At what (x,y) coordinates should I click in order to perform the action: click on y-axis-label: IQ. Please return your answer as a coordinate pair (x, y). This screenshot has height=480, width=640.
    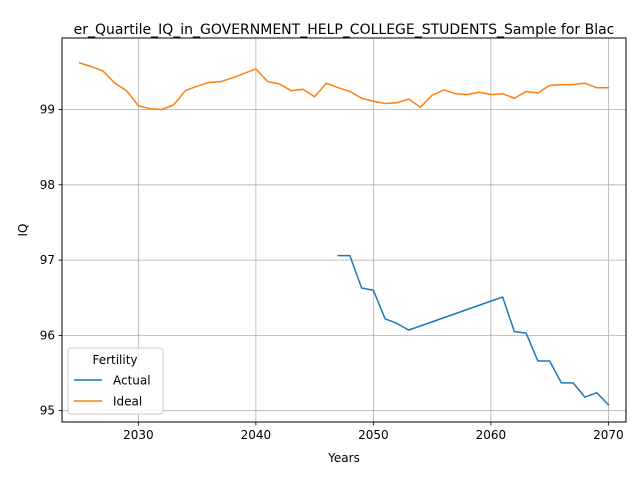
    Looking at the image, I should click on (23, 230).